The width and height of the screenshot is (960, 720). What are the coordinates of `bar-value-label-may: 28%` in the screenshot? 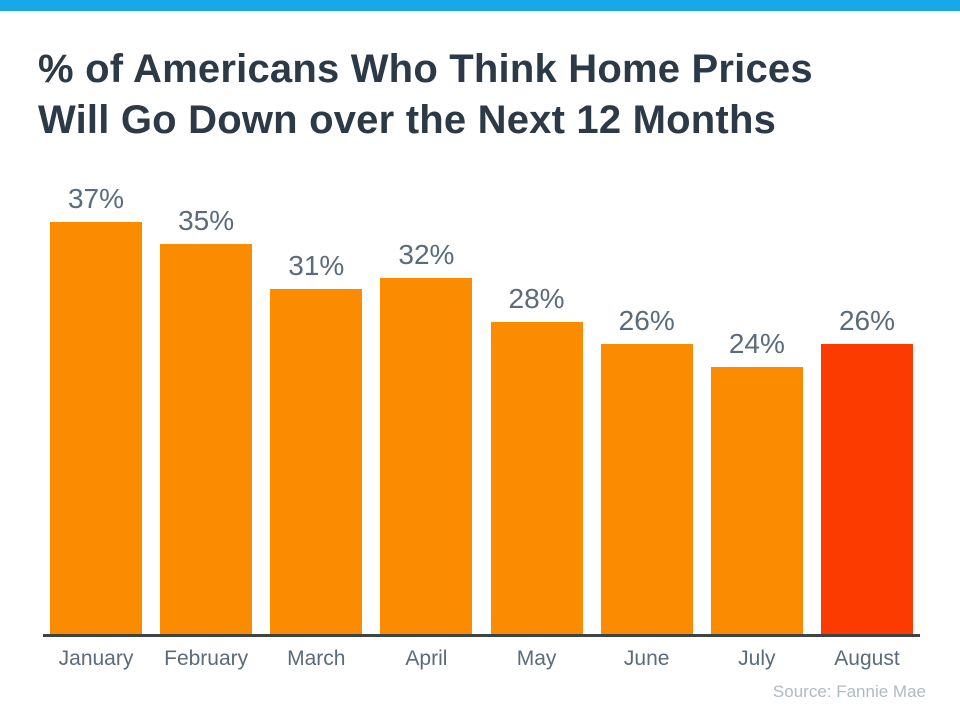 It's located at (536, 298).